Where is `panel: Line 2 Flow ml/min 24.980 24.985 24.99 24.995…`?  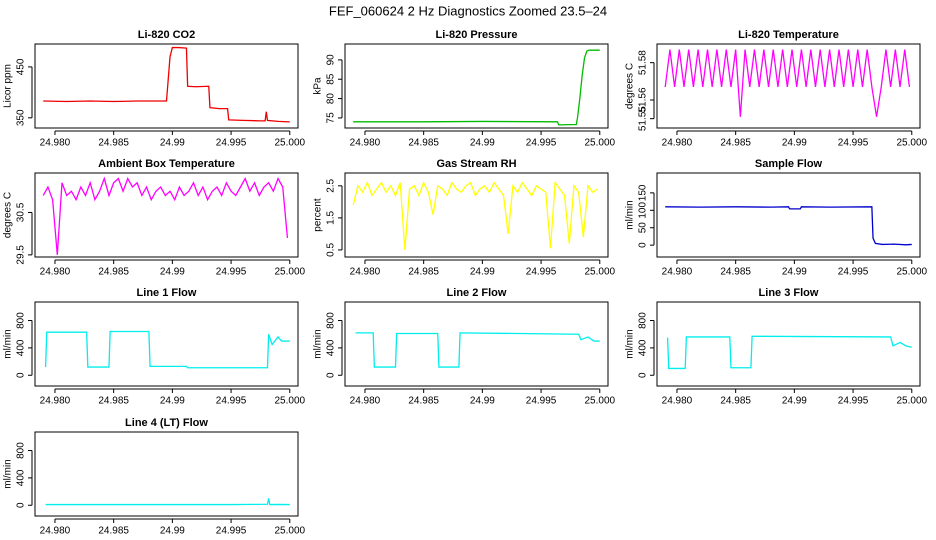
panel: Line 2 Flow ml/min 24.980 24.985 24.99 24.995… is located at coordinates (464, 347).